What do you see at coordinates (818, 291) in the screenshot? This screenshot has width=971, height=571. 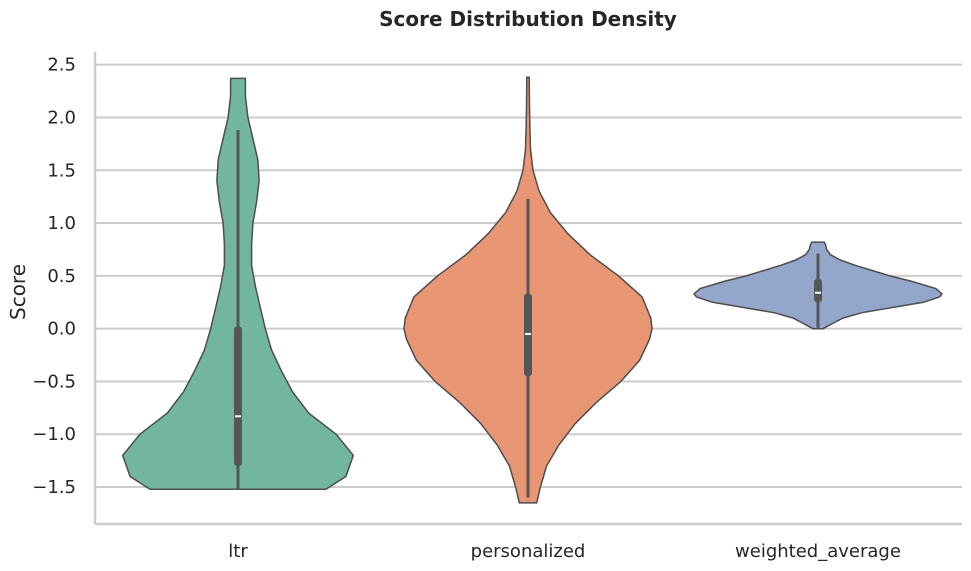 I see `iqr-box-weighted_average` at bounding box center [818, 291].